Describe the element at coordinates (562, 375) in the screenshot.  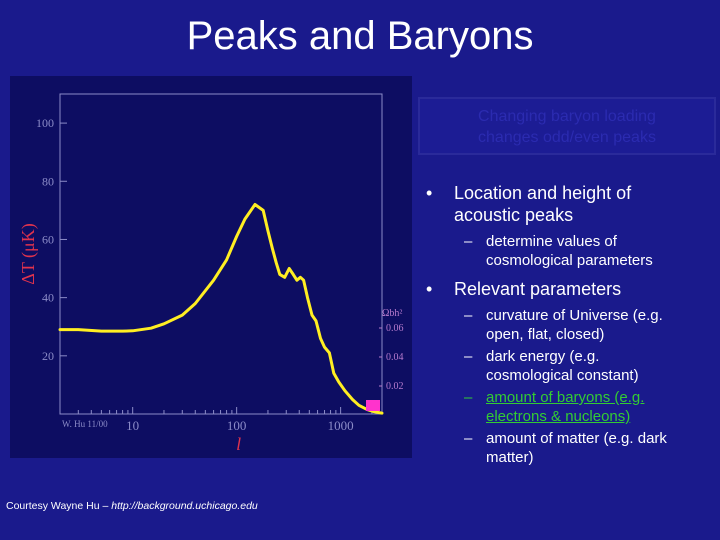
I see `sub-bullet-text: cosmological constant)` at that location.